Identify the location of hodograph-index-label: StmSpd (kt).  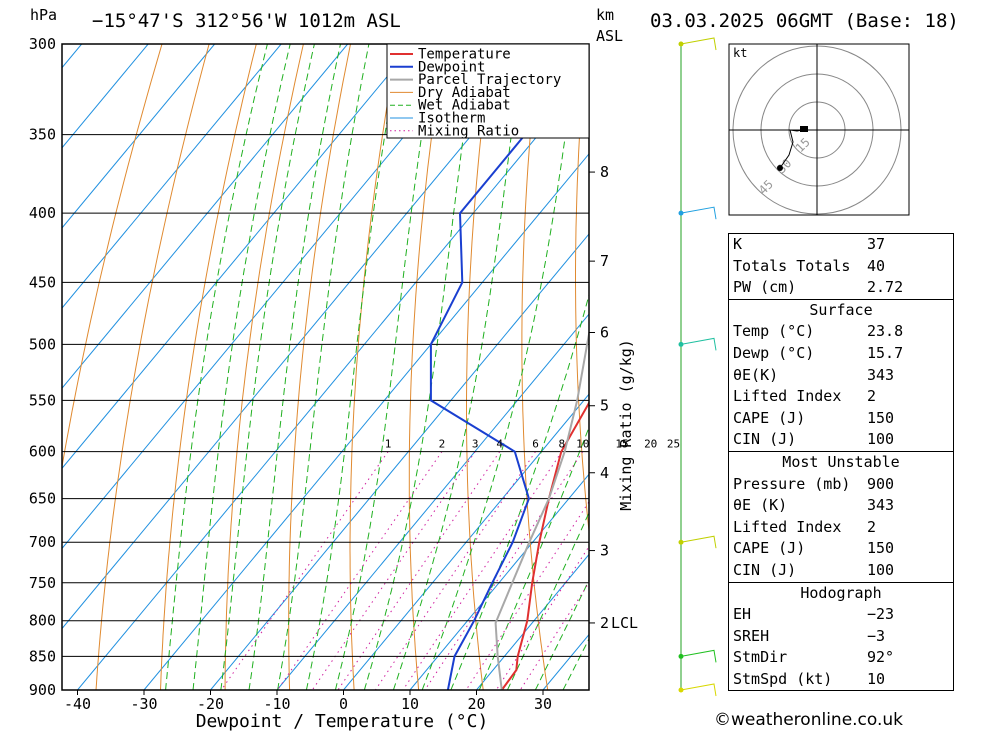
(783, 678).